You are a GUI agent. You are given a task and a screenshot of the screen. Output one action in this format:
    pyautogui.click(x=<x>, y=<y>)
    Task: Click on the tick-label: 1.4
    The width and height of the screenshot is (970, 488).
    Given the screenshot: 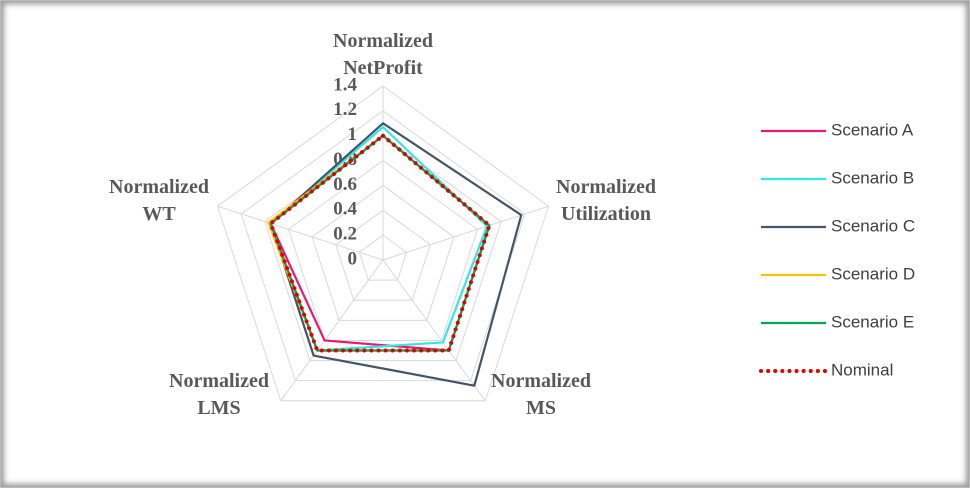 What is the action you would take?
    pyautogui.click(x=345, y=84)
    